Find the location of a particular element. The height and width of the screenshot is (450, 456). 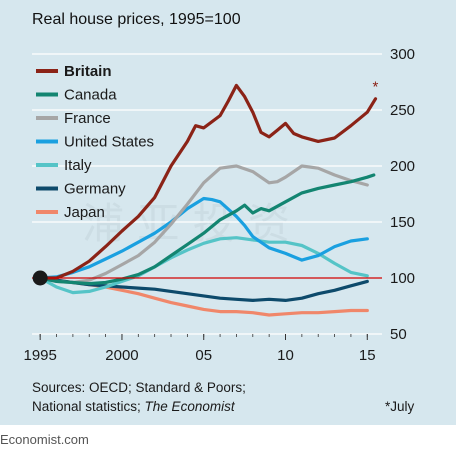

footnote: *July is located at coordinates (400, 406).